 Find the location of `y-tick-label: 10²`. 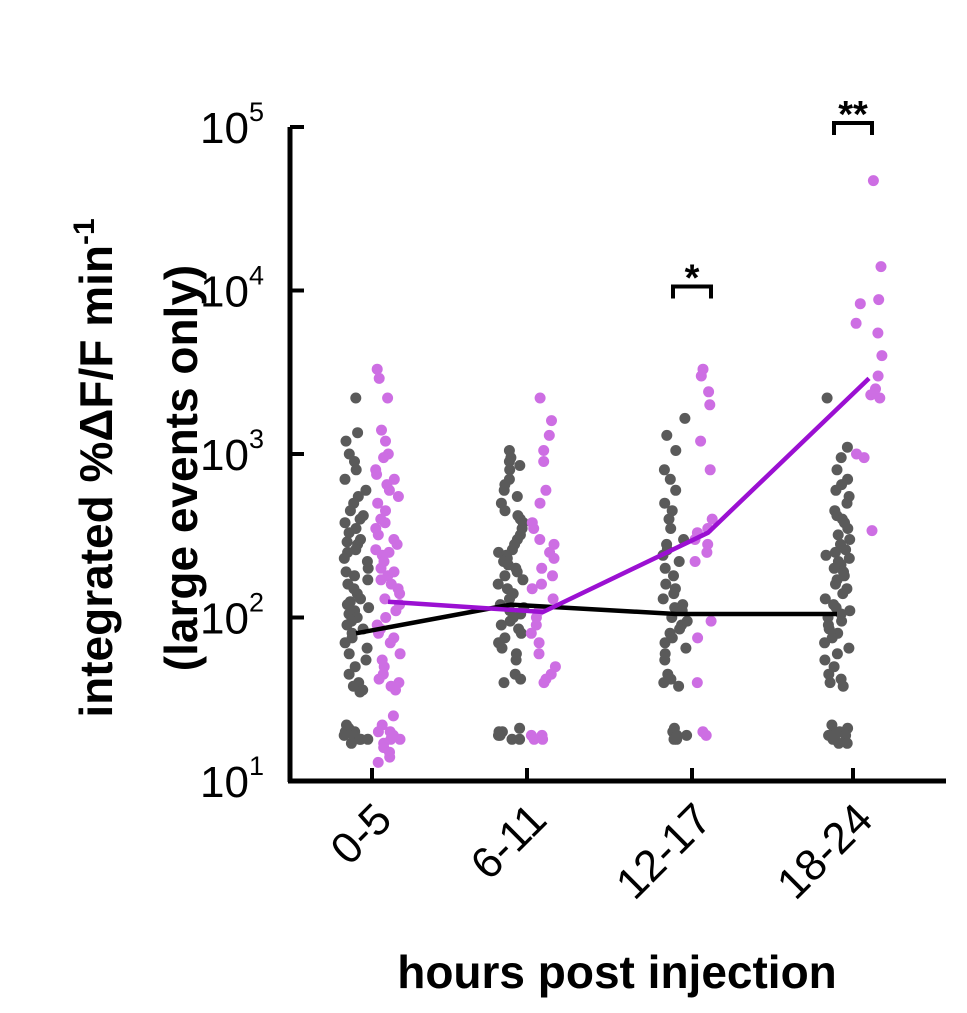

y-tick-label: 10² is located at coordinates (232, 616).